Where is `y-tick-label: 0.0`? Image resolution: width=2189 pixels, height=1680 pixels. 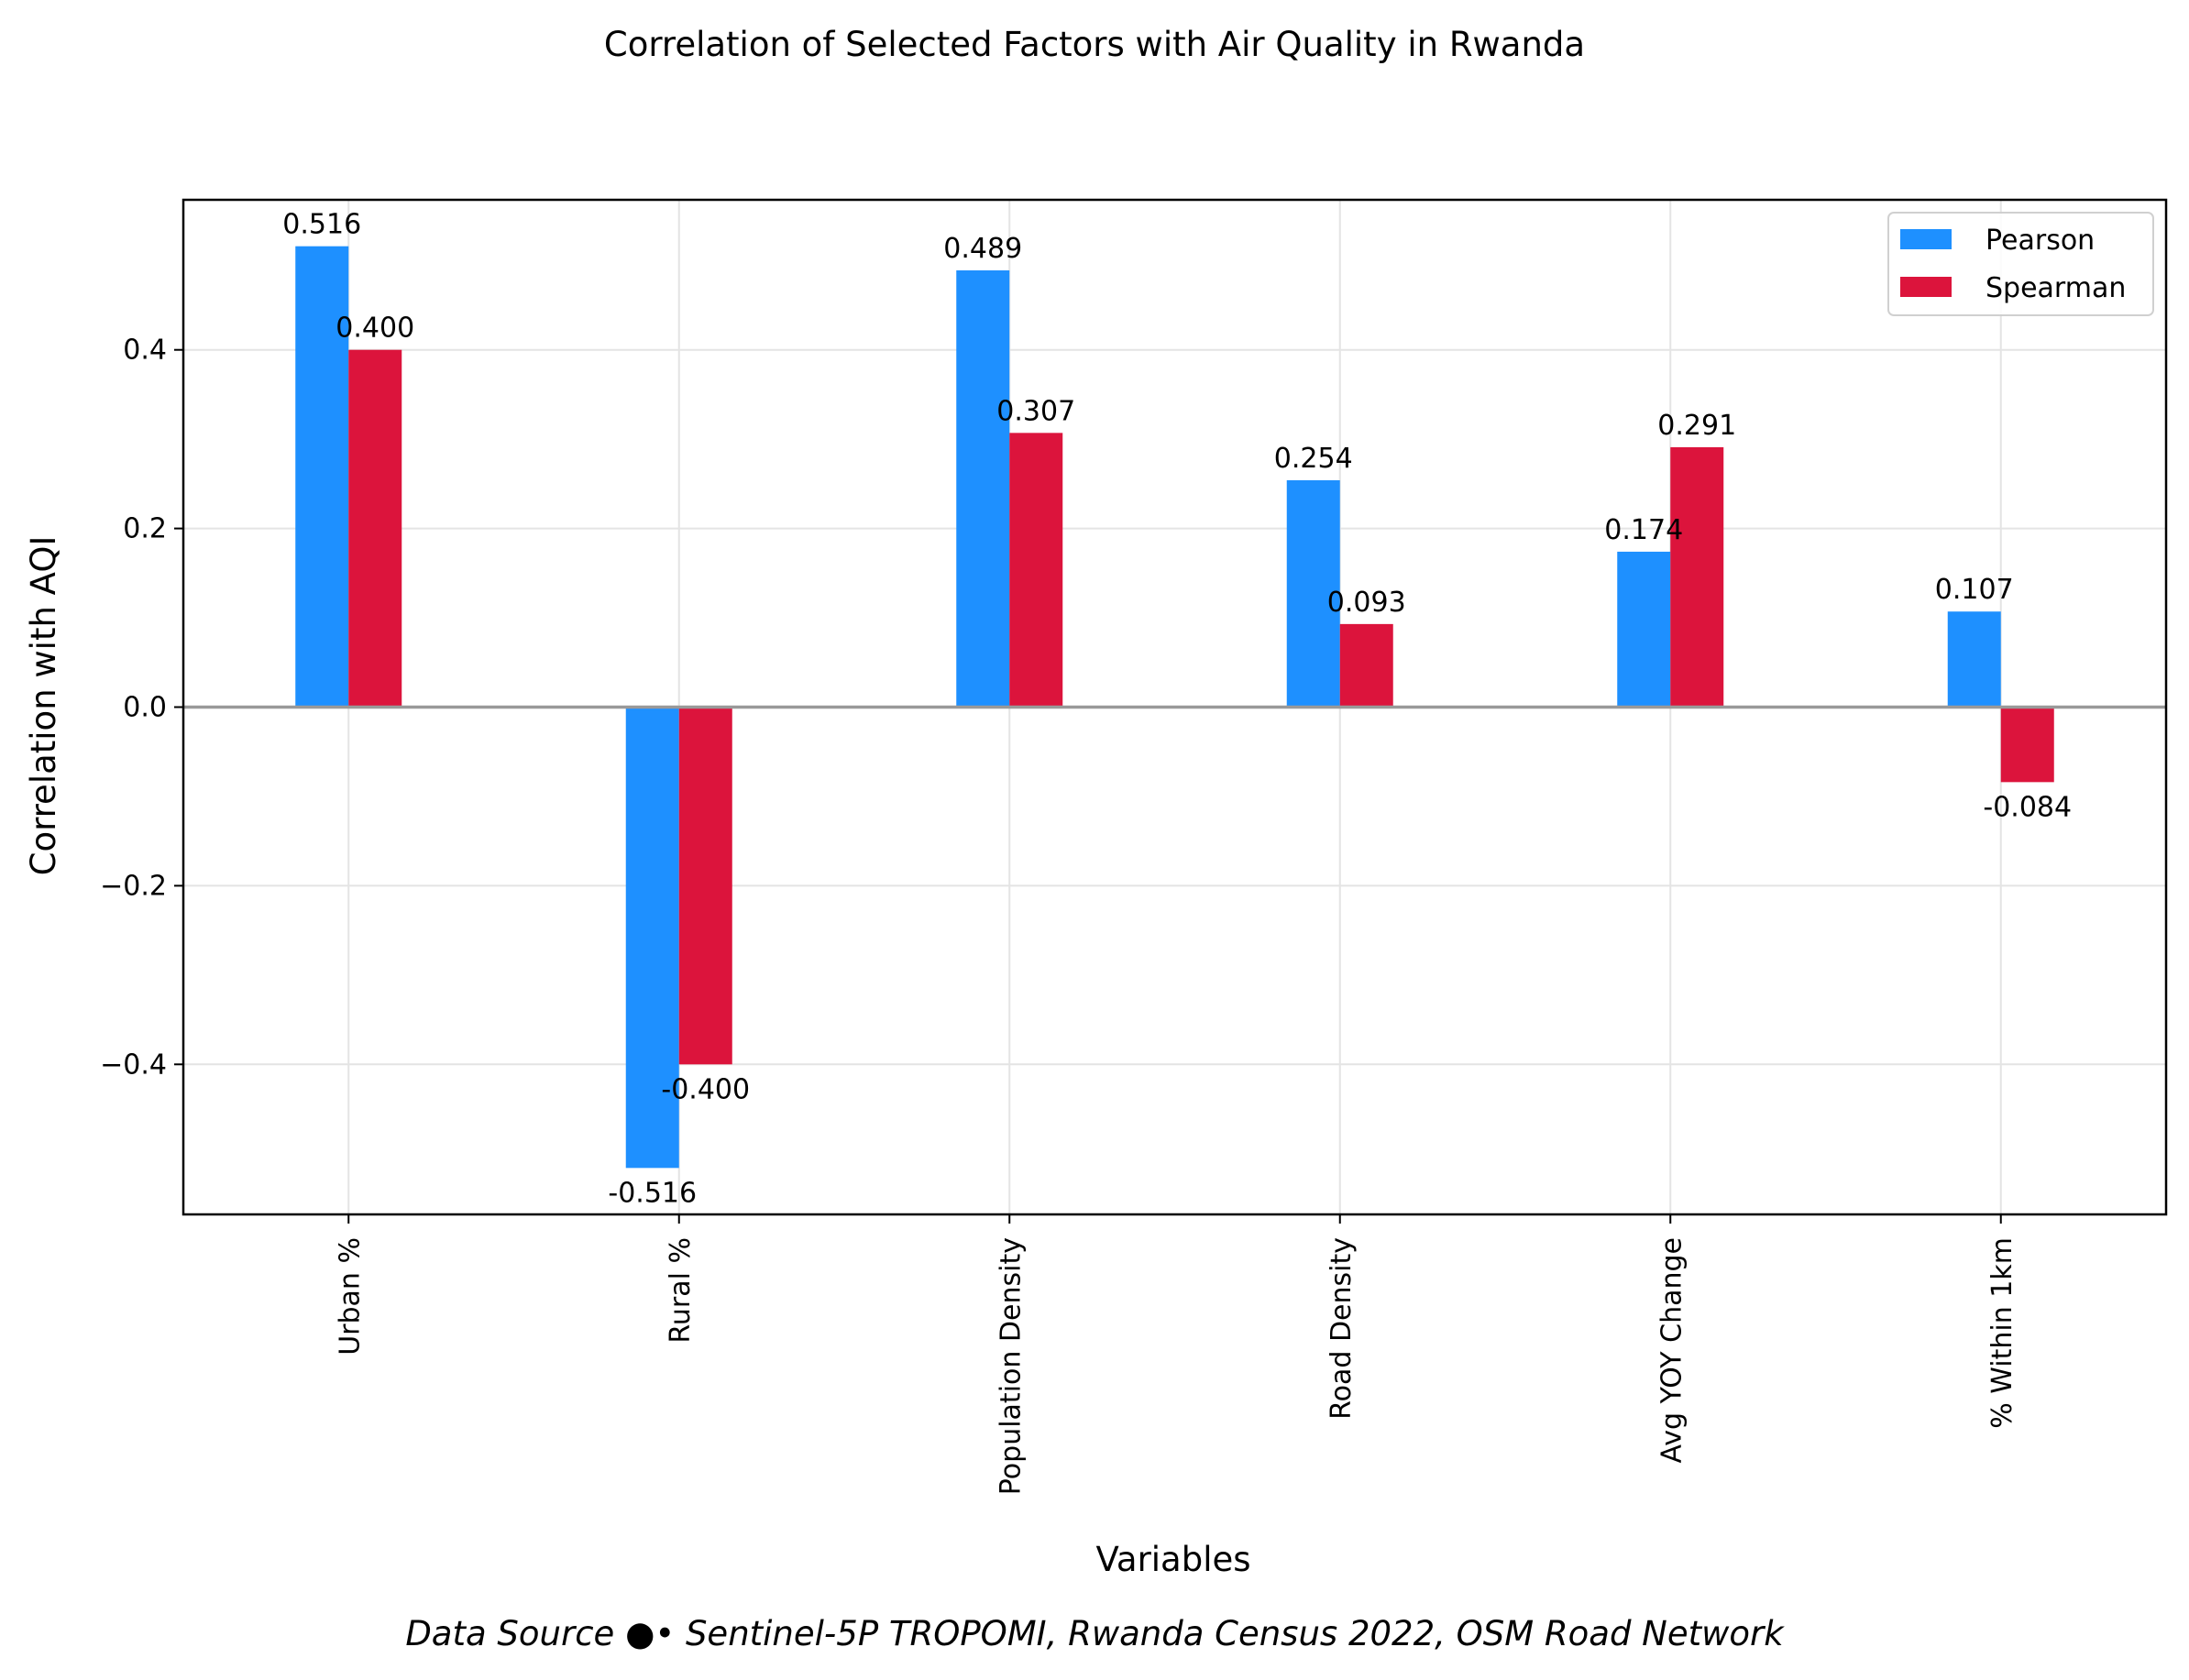
y-tick-label: 0.0 is located at coordinates (145, 708).